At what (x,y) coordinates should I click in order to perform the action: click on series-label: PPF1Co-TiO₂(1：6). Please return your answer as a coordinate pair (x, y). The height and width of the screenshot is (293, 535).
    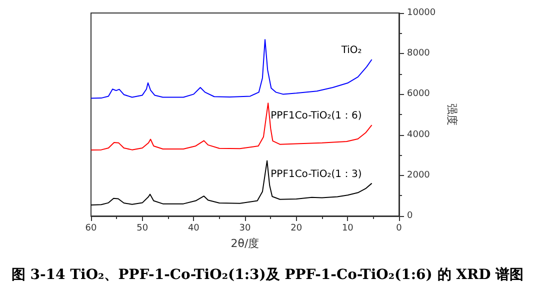
    Looking at the image, I should click on (316, 116).